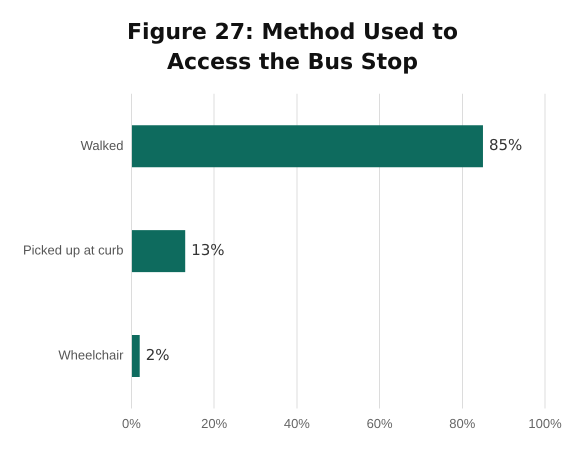  Describe the element at coordinates (214, 423) in the screenshot. I see `x-tick-label: 20%` at that location.